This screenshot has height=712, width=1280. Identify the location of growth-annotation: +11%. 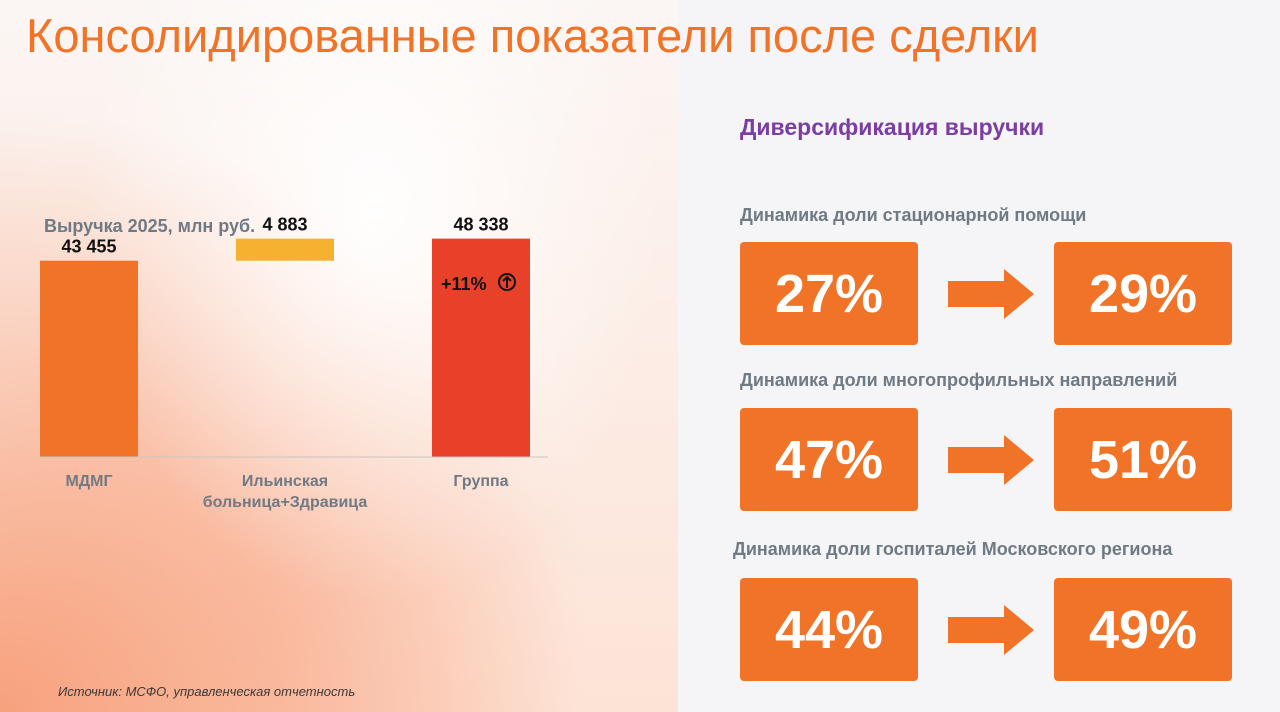
(464, 284).